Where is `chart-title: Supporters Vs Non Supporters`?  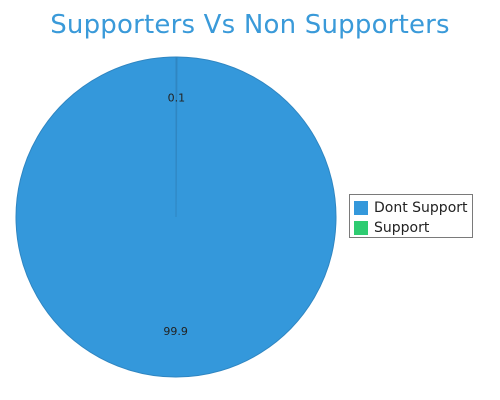 chart-title: Supporters Vs Non Supporters is located at coordinates (250, 25).